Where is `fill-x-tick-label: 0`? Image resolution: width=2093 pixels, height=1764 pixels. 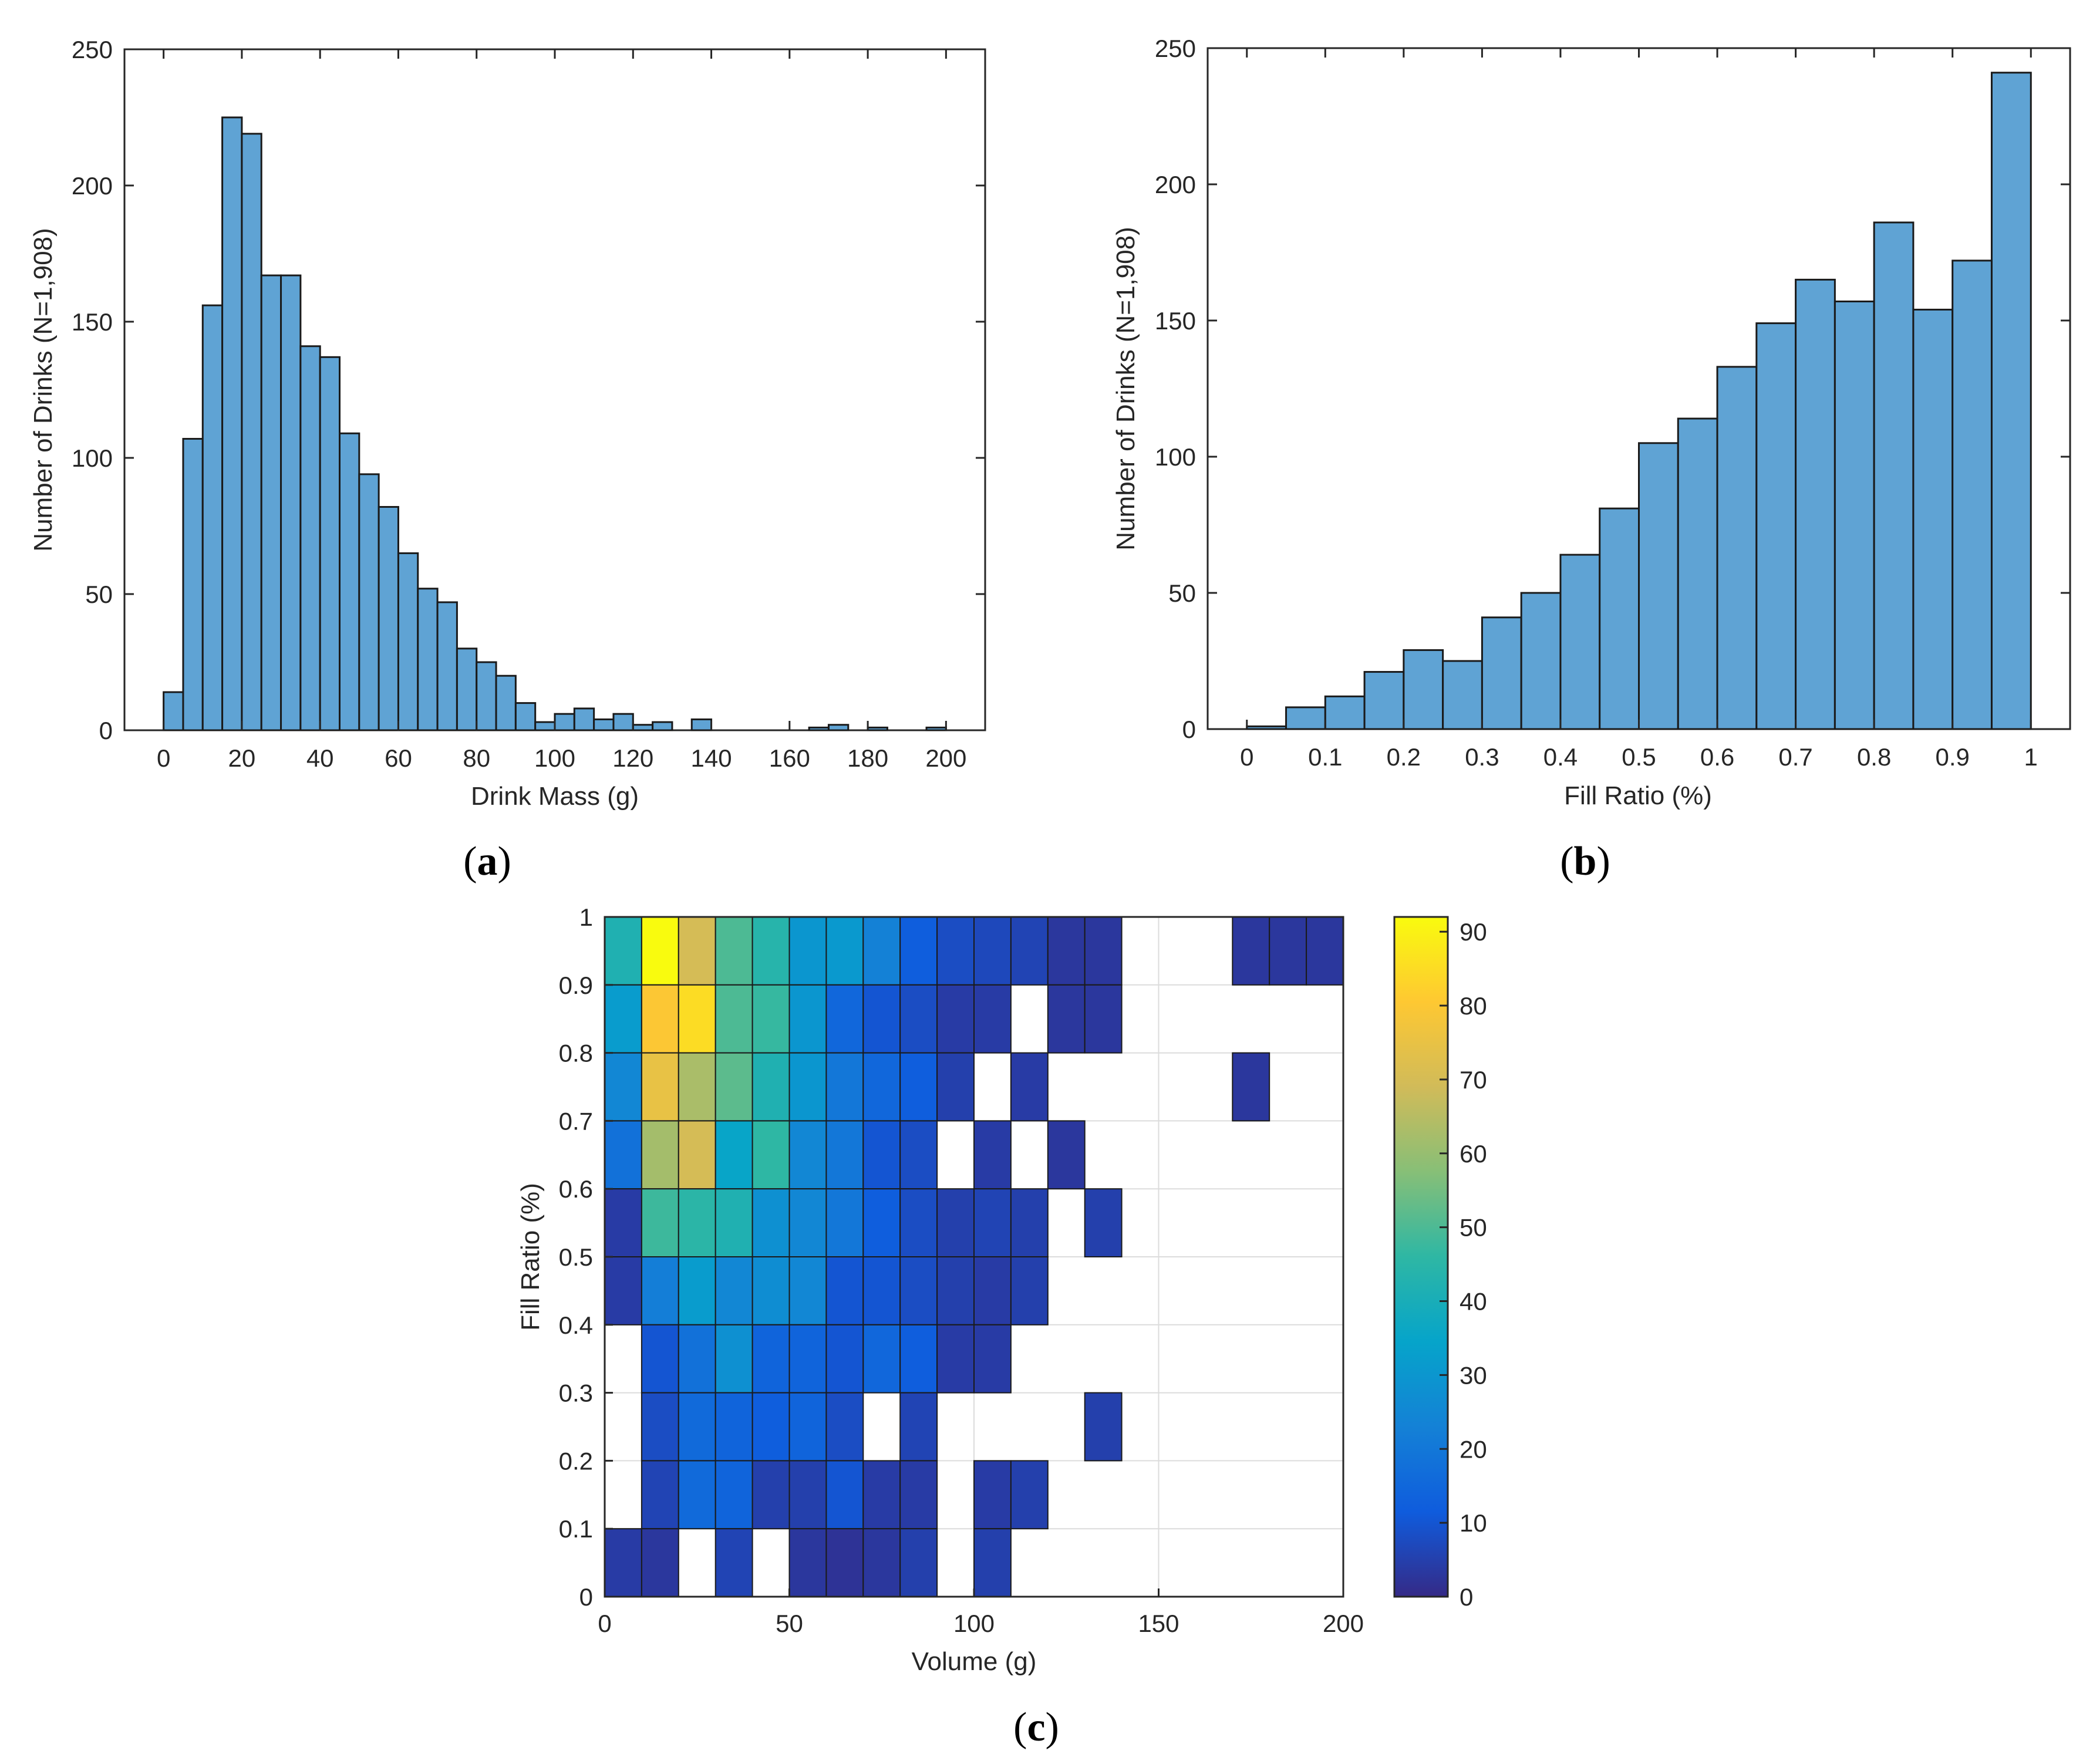 fill-x-tick-label: 0 is located at coordinates (1246, 757).